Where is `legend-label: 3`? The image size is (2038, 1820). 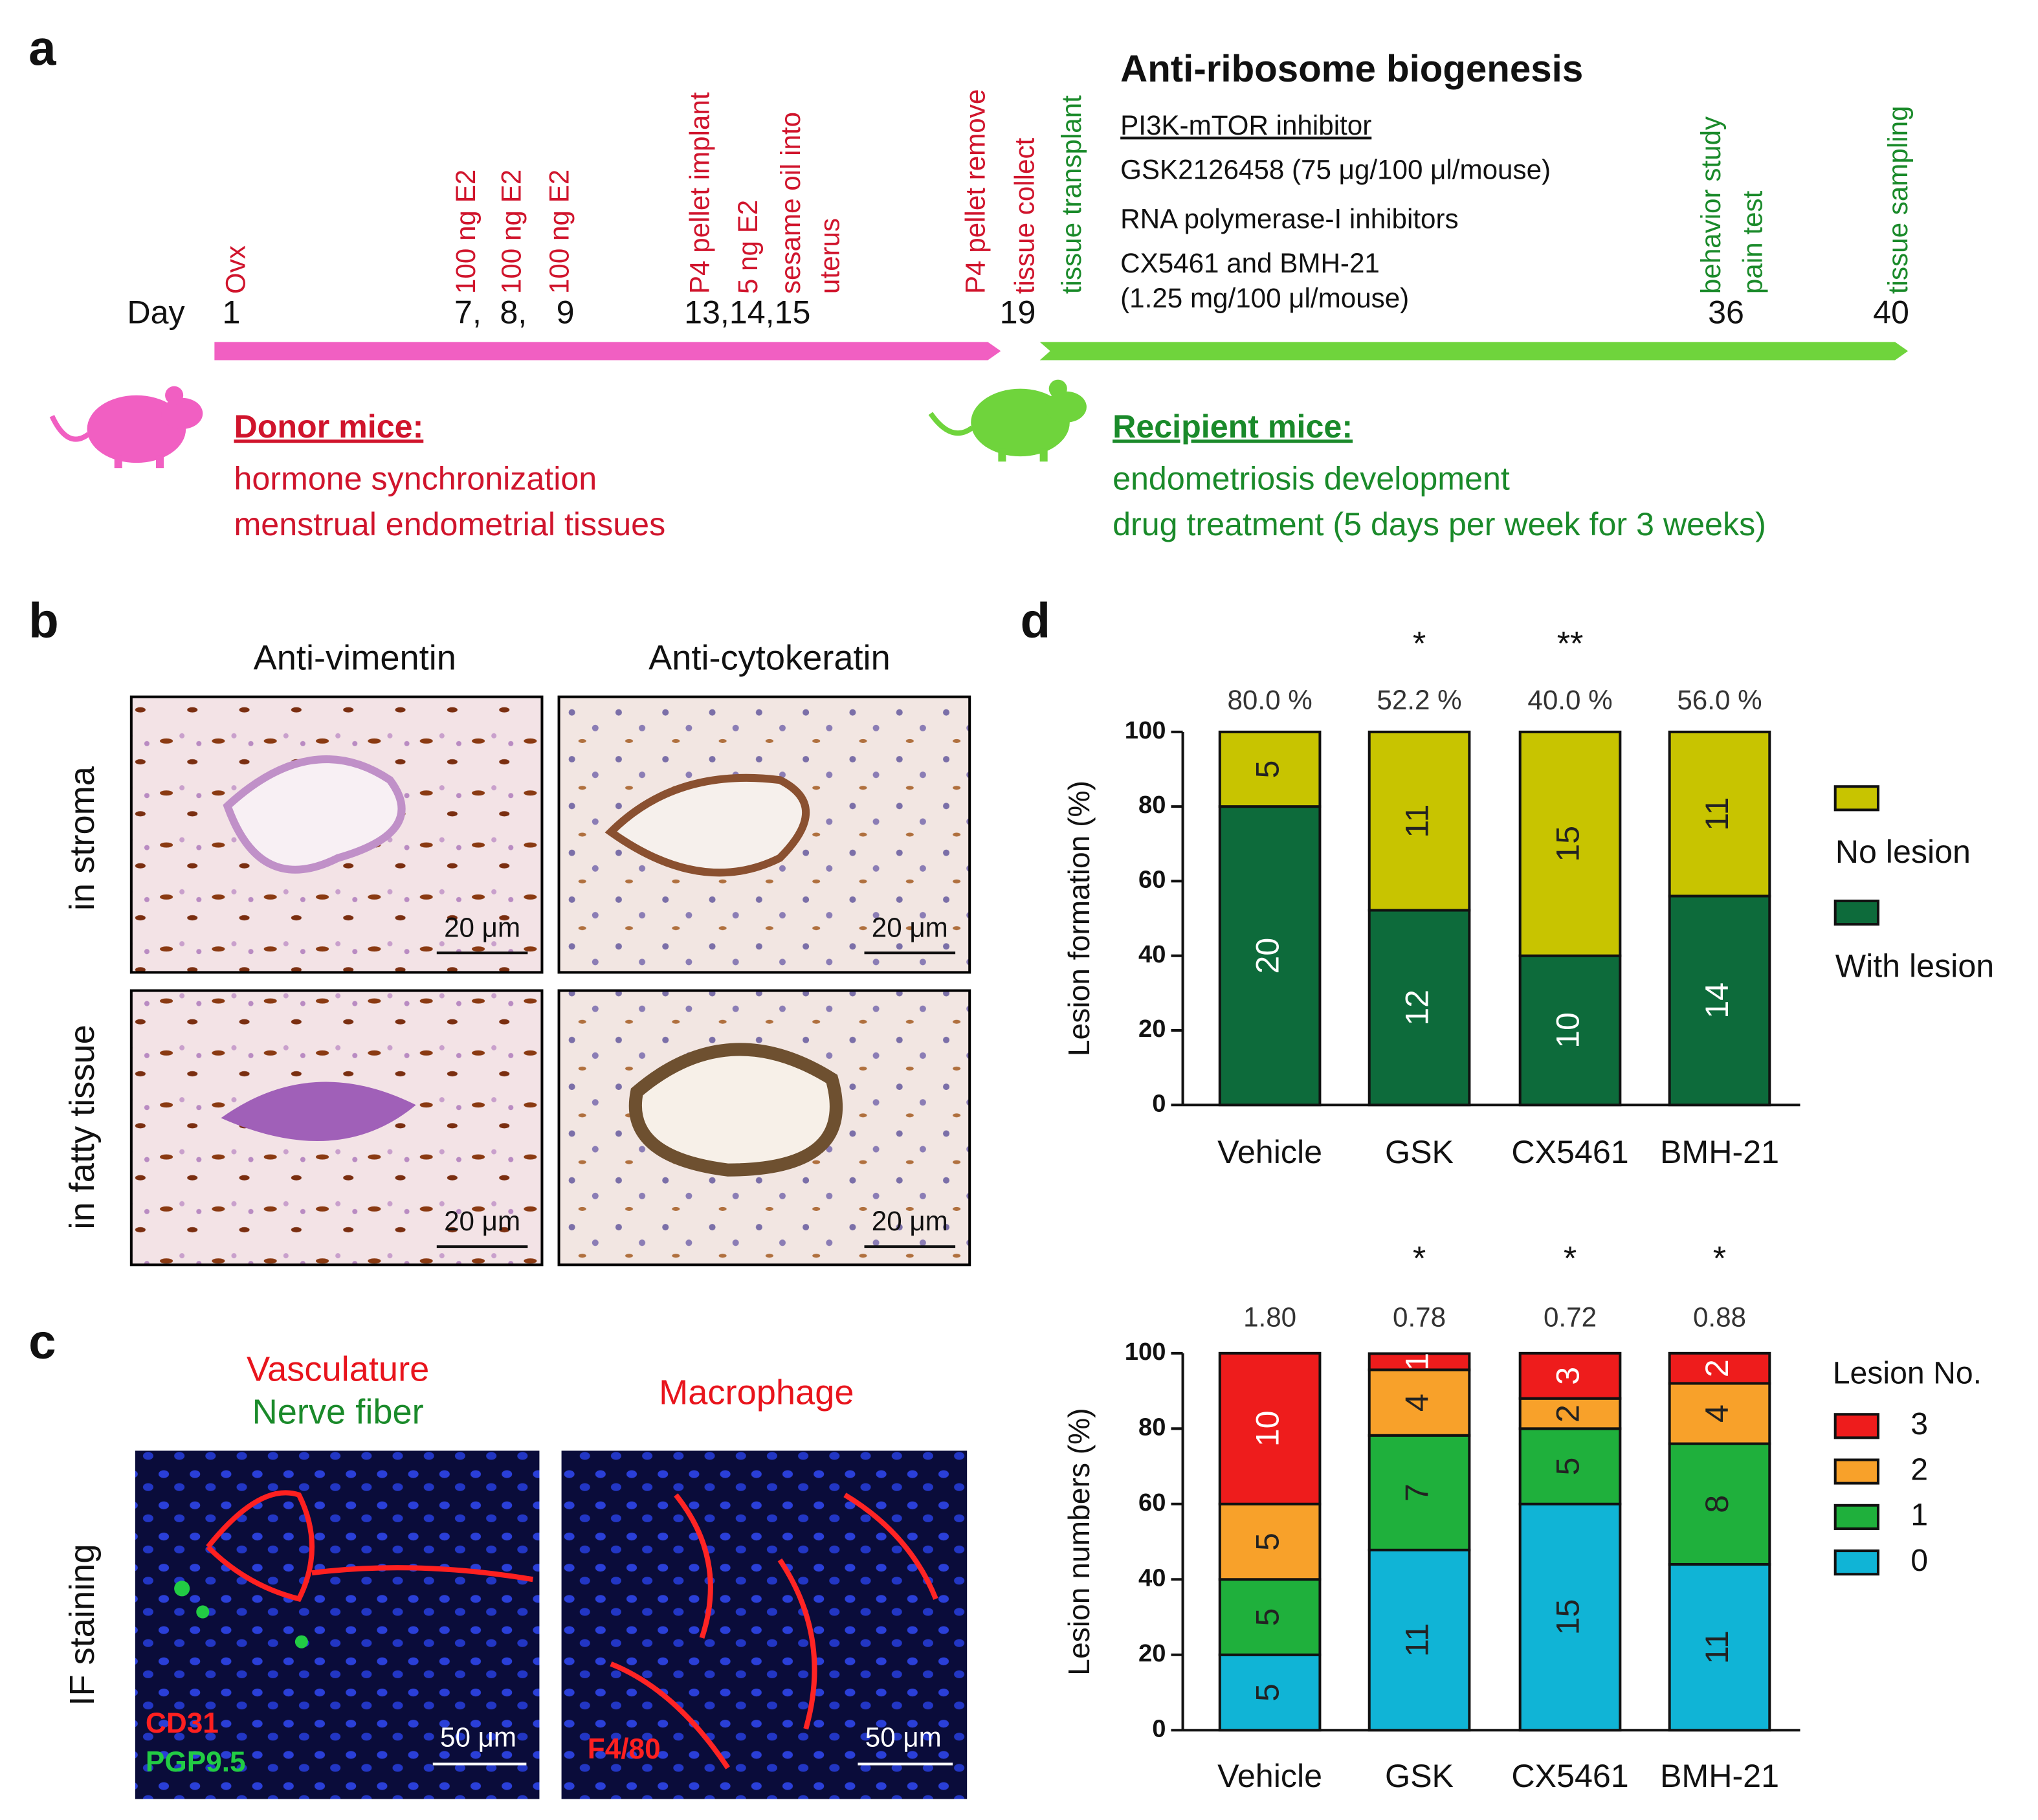
legend-label: 3 is located at coordinates (1919, 1424).